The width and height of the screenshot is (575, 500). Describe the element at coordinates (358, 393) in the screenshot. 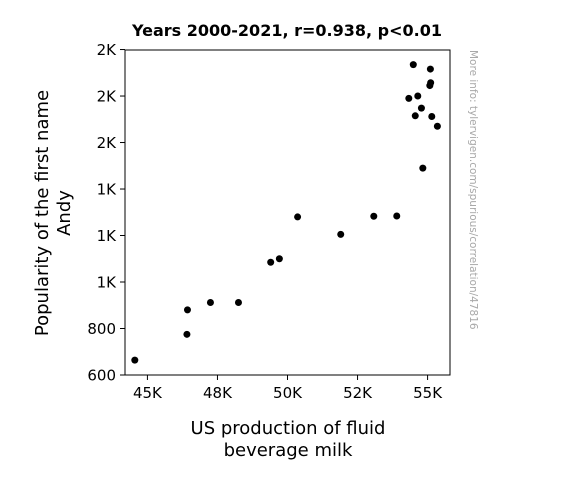

I see `x-tick-label: 52K` at that location.